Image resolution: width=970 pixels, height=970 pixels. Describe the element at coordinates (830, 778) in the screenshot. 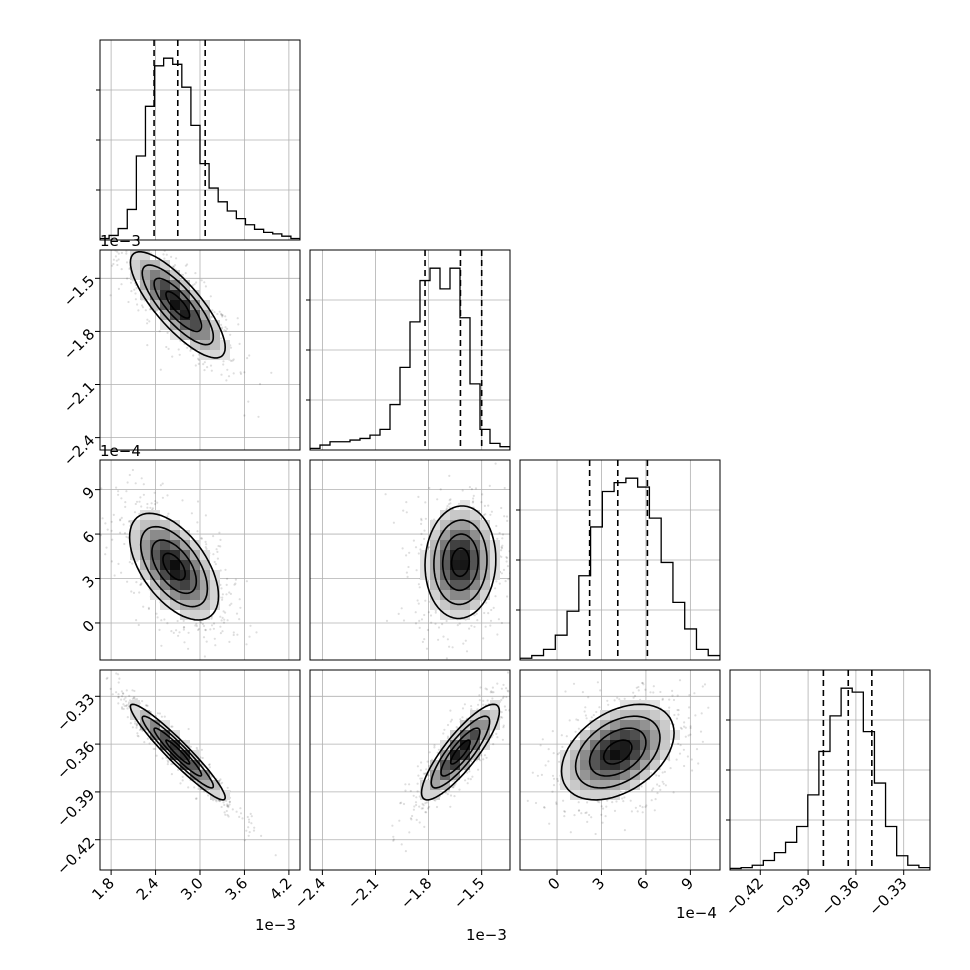

I see `histogram-3-outline` at that location.